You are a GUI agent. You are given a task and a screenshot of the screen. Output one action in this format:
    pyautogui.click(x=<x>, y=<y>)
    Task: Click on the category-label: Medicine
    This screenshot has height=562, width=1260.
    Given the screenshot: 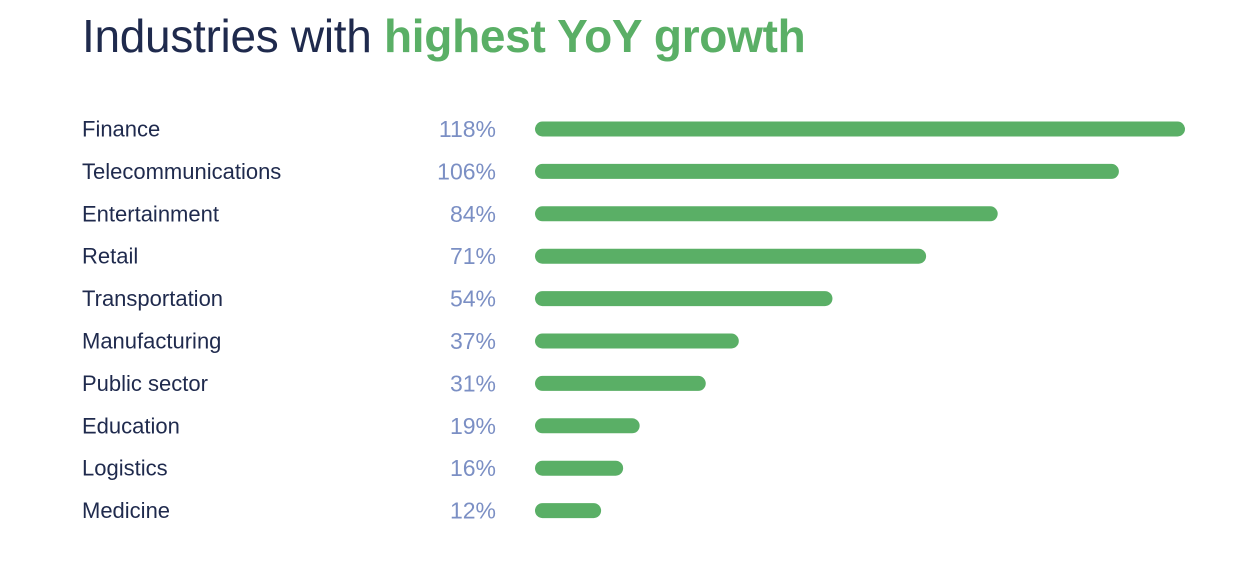 What is the action you would take?
    pyautogui.click(x=126, y=510)
    